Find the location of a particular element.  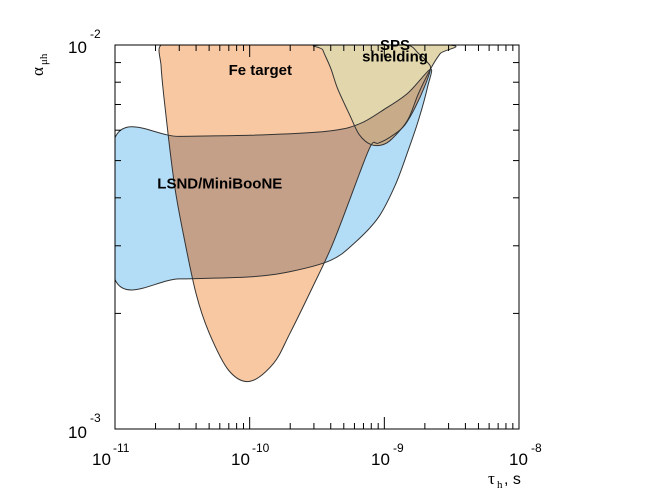

y-axis-symbol: α is located at coordinates (37, 71).